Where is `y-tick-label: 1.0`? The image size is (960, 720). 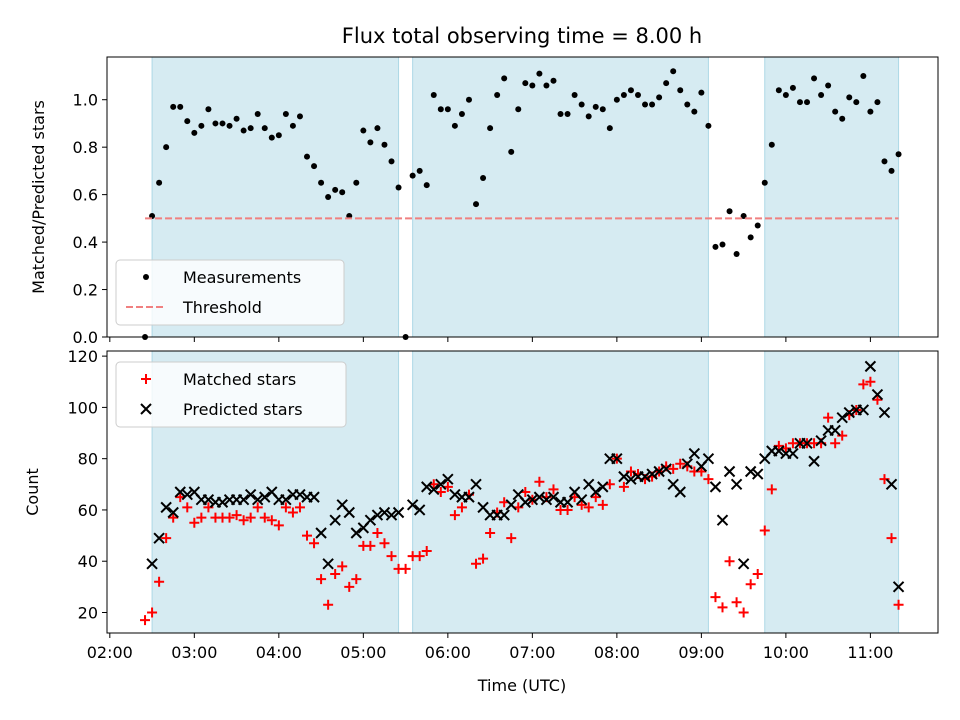
y-tick-label: 1.0 is located at coordinates (85, 100).